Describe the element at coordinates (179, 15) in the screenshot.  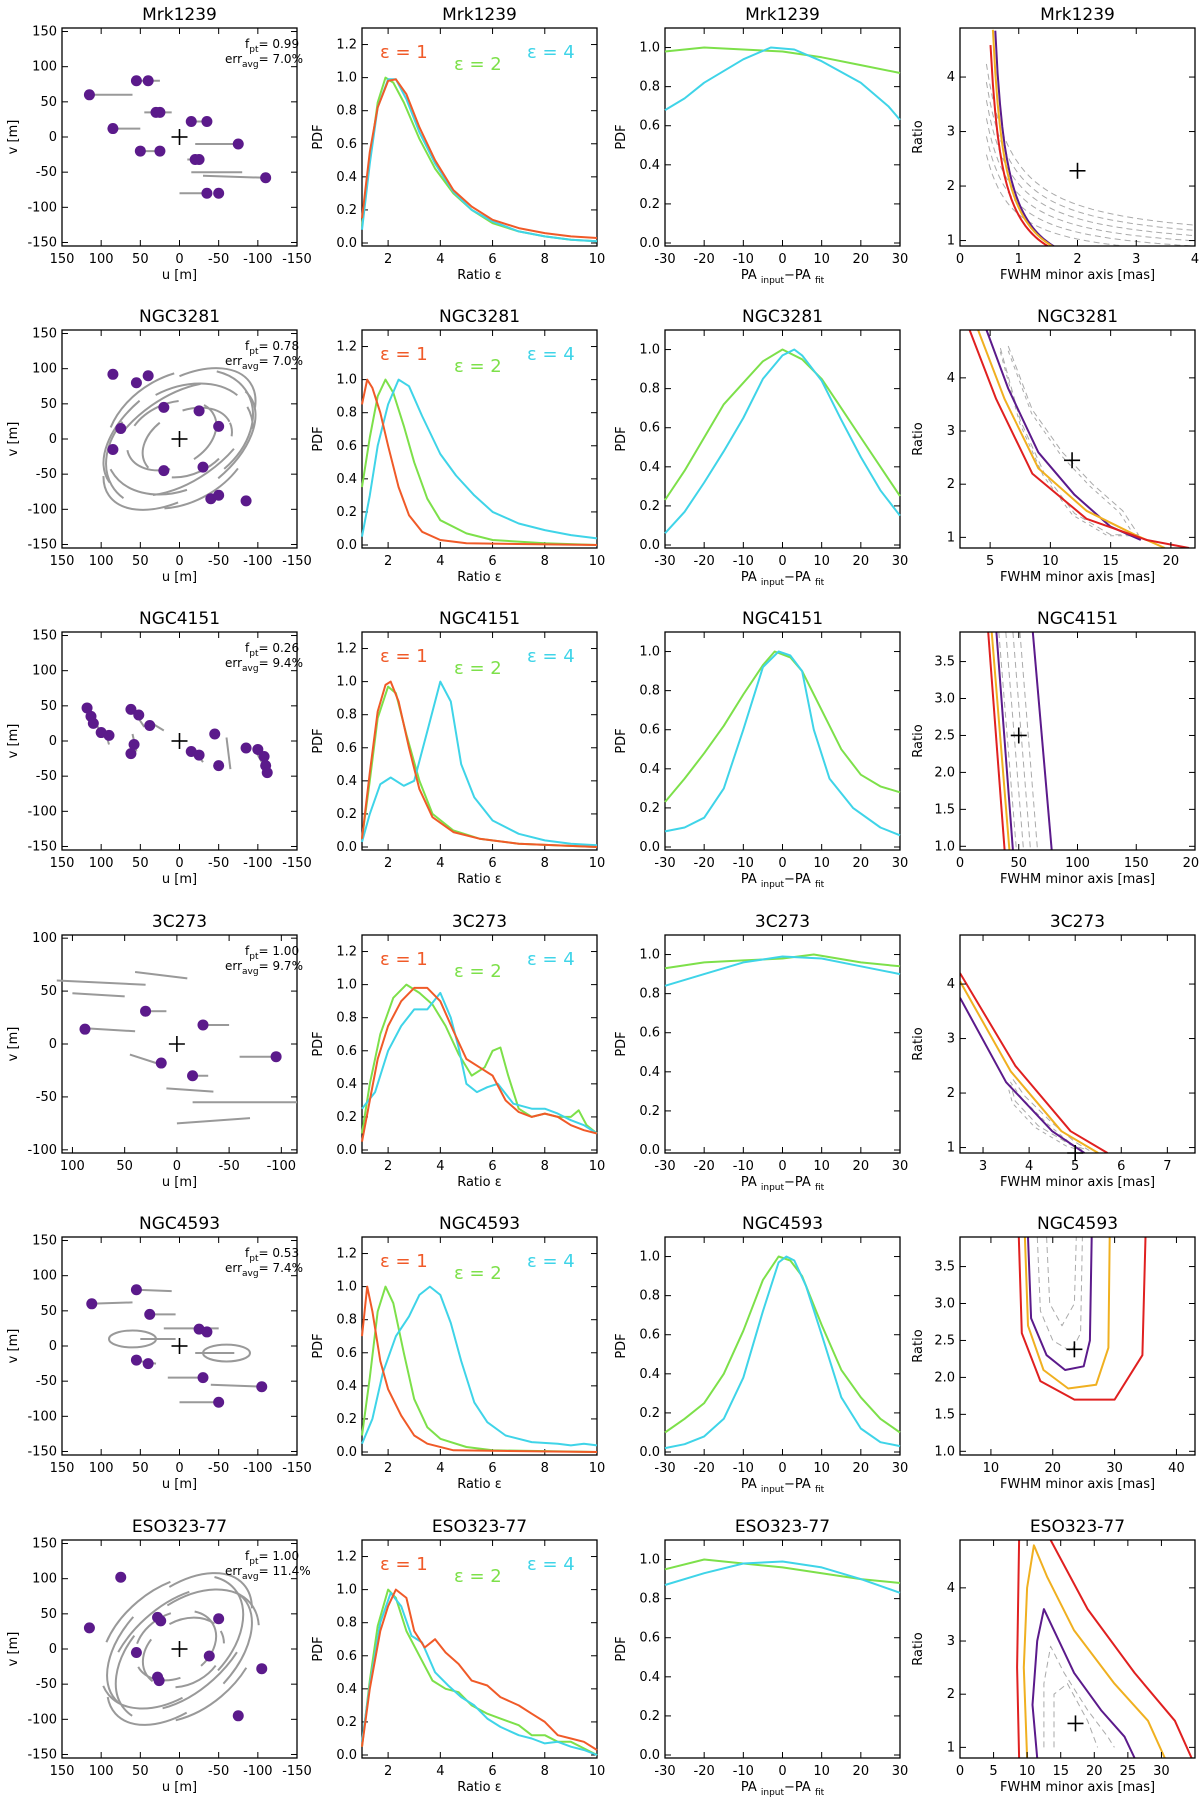
I see `panel-title: Mrk1239` at that location.